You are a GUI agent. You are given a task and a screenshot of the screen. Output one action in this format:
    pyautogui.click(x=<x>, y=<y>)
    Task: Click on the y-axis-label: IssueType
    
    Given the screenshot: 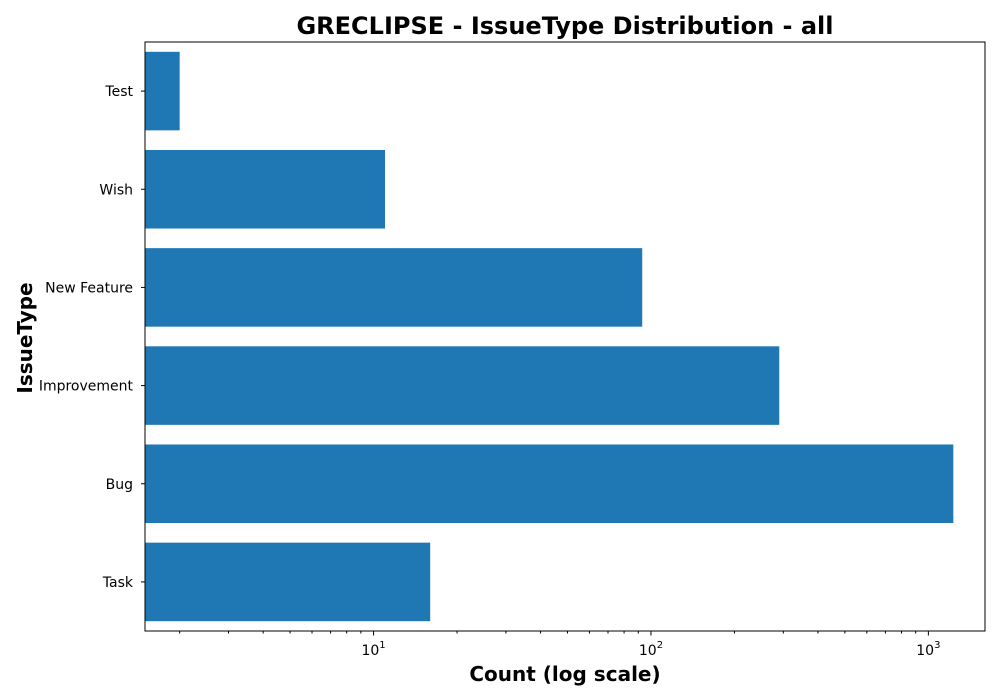 What is the action you would take?
    pyautogui.click(x=25, y=337)
    